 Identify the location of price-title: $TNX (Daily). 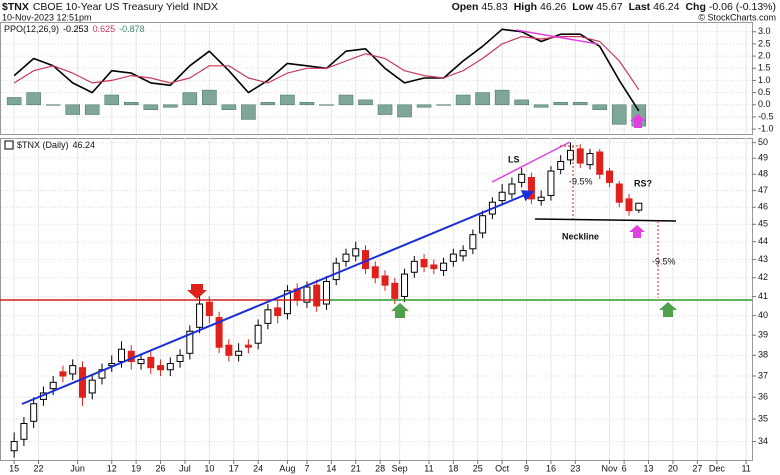
(43, 145).